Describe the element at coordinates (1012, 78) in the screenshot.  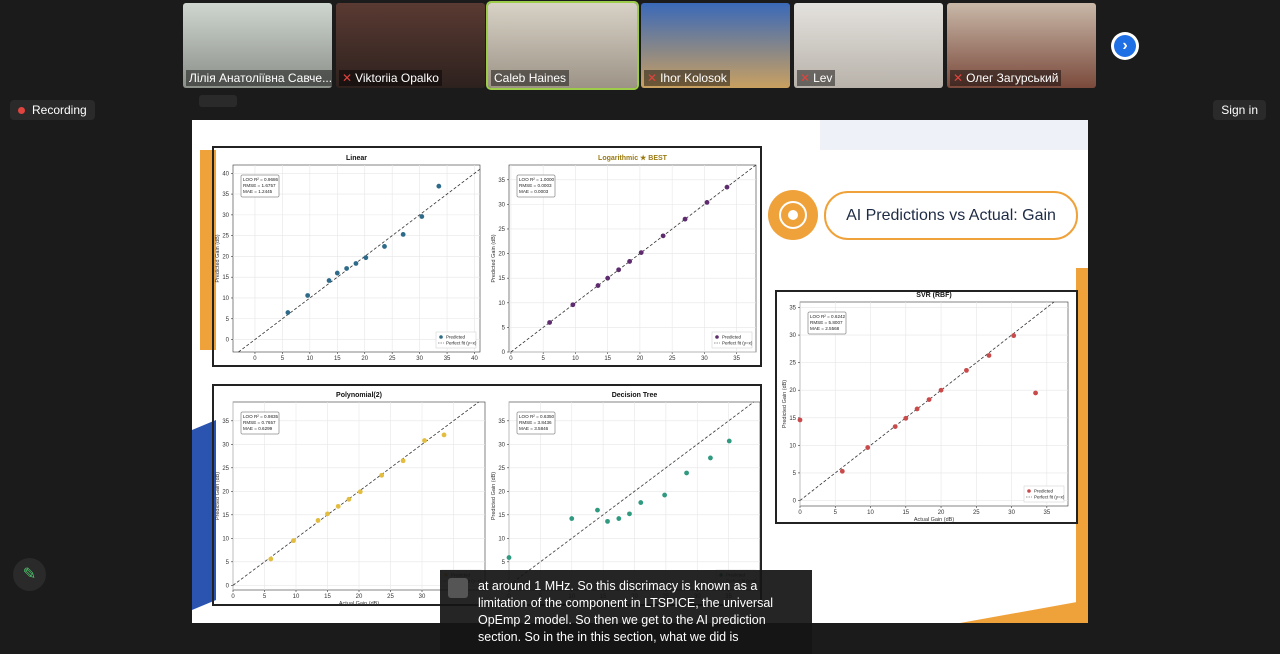
I see `participant-name-text: Олег Загурський` at that location.